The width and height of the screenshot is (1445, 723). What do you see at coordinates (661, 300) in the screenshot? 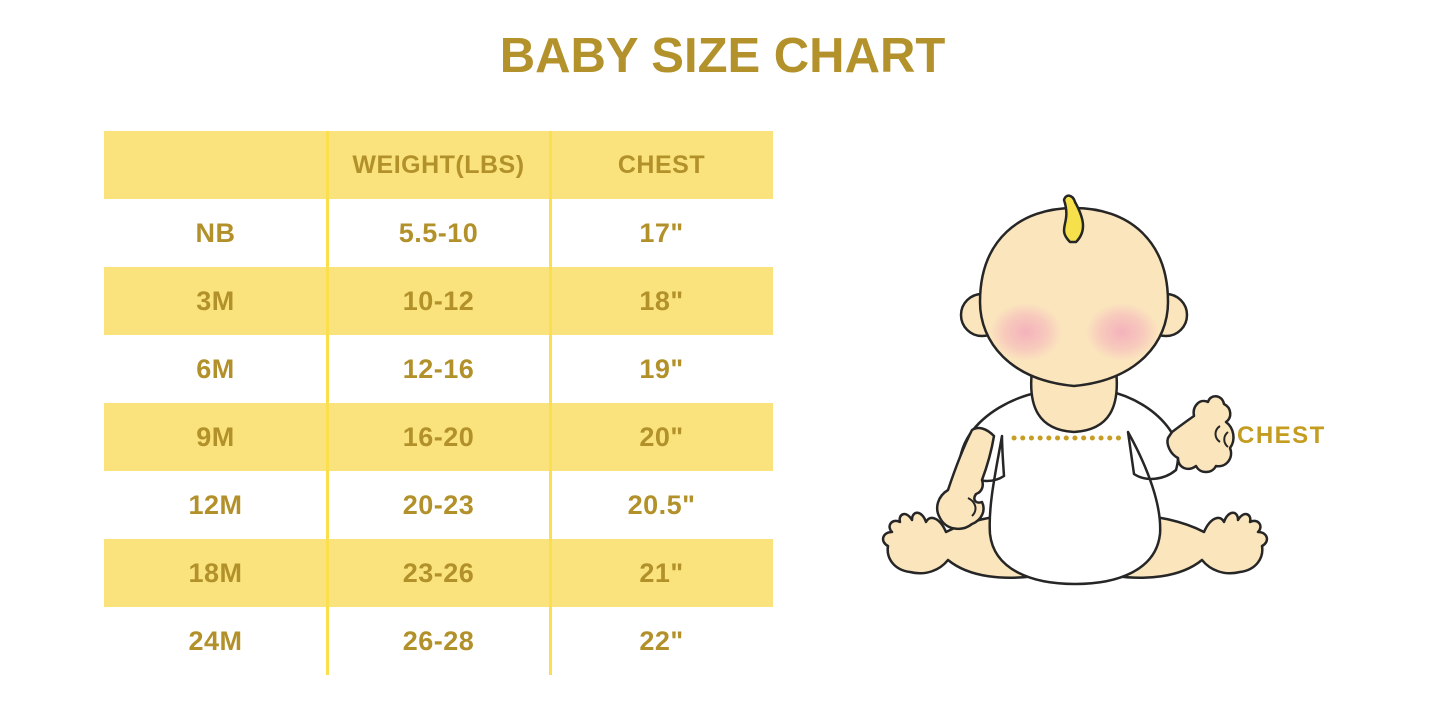
I see `cell-chest: 18"` at bounding box center [661, 300].